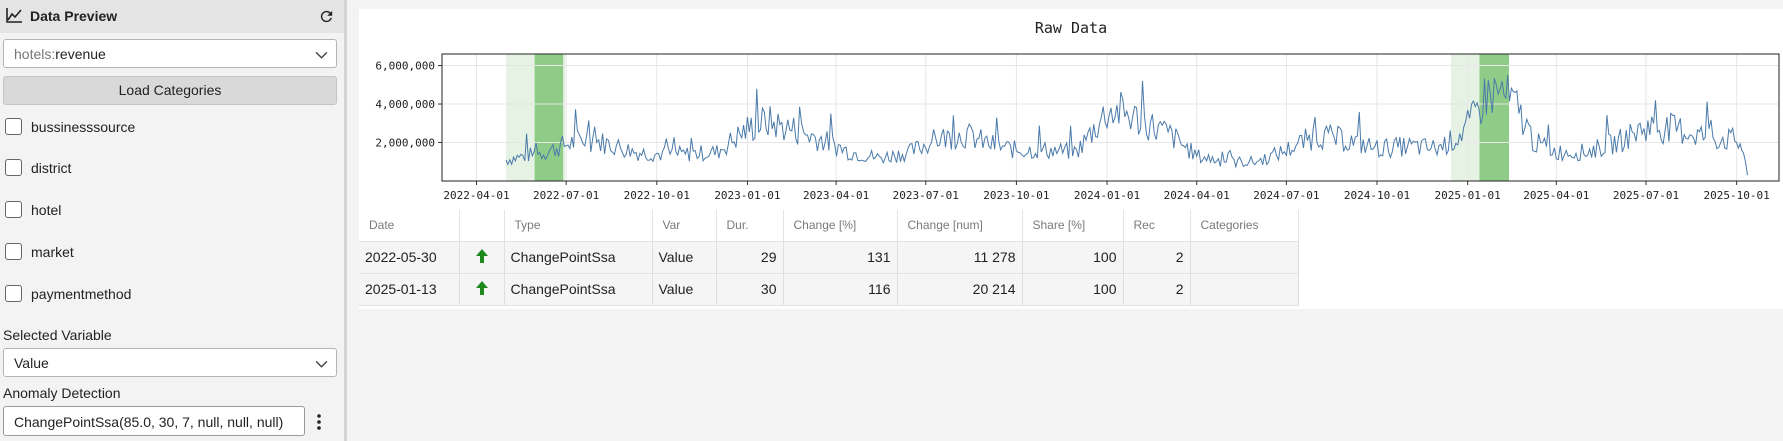 Image resolution: width=1783 pixels, height=441 pixels. I want to click on x-tick-label: 2025-10-01, so click(1737, 195).